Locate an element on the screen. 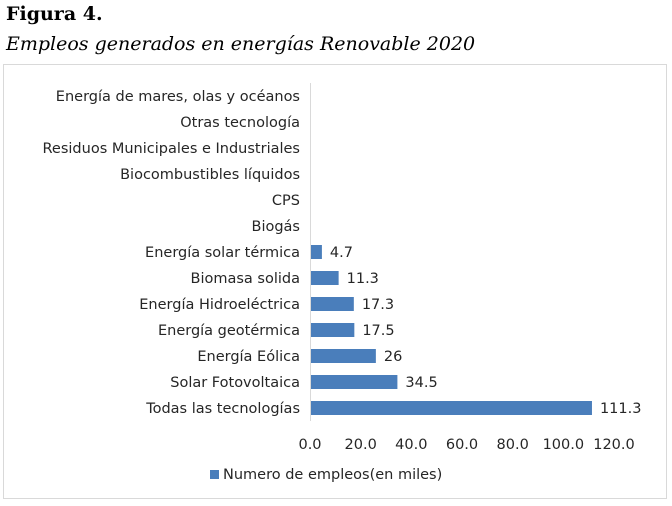 This screenshot has width=672, height=506. category-label: Biomasa solida is located at coordinates (245, 279).